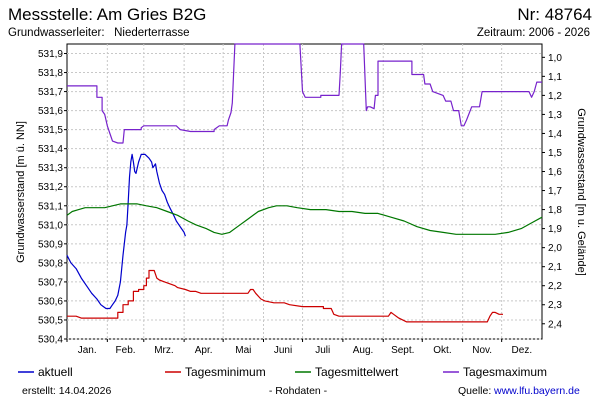 The height and width of the screenshot is (400, 600). Describe the element at coordinates (50, 301) in the screenshot. I see `y-tick-label: 530,6` at that location.